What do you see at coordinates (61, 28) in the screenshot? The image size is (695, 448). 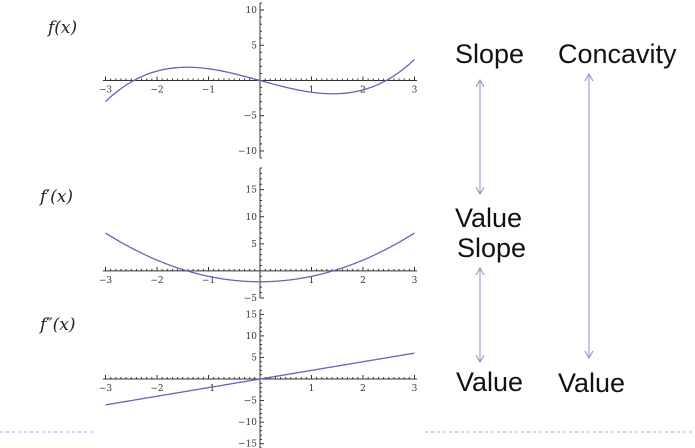 I see `function-label: f(x)` at bounding box center [61, 28].